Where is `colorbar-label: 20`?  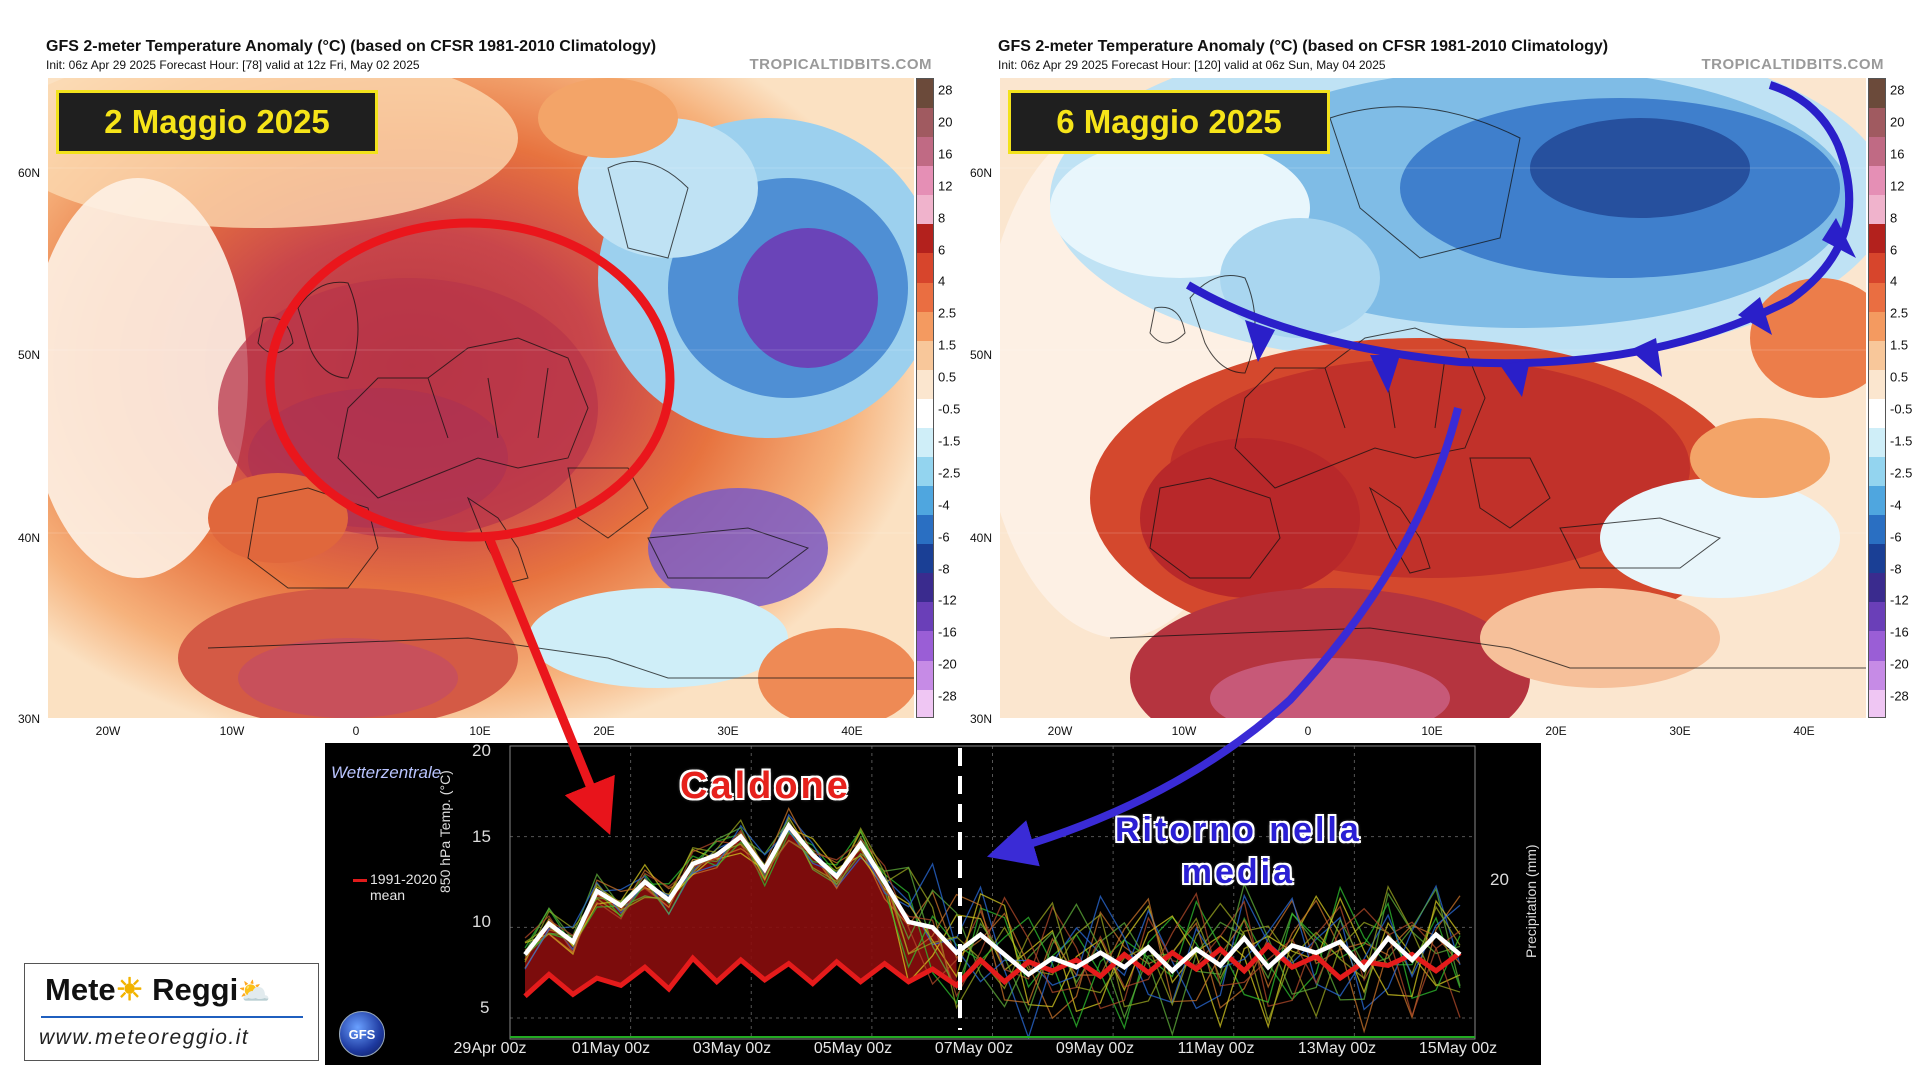 colorbar-label: 20 is located at coordinates (945, 122).